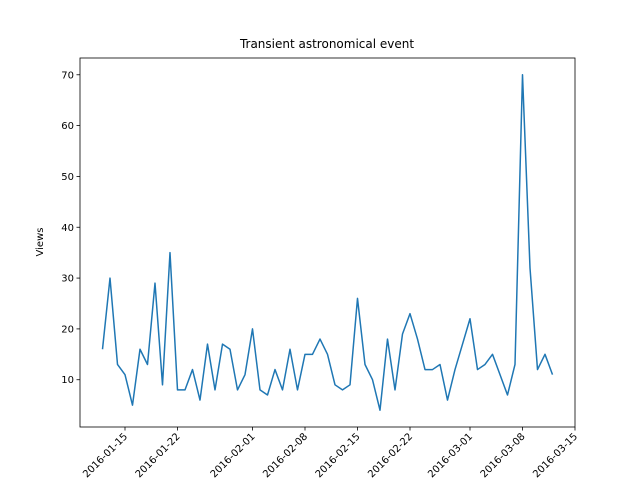  Describe the element at coordinates (67, 329) in the screenshot. I see `y-tick-label: 20` at that location.